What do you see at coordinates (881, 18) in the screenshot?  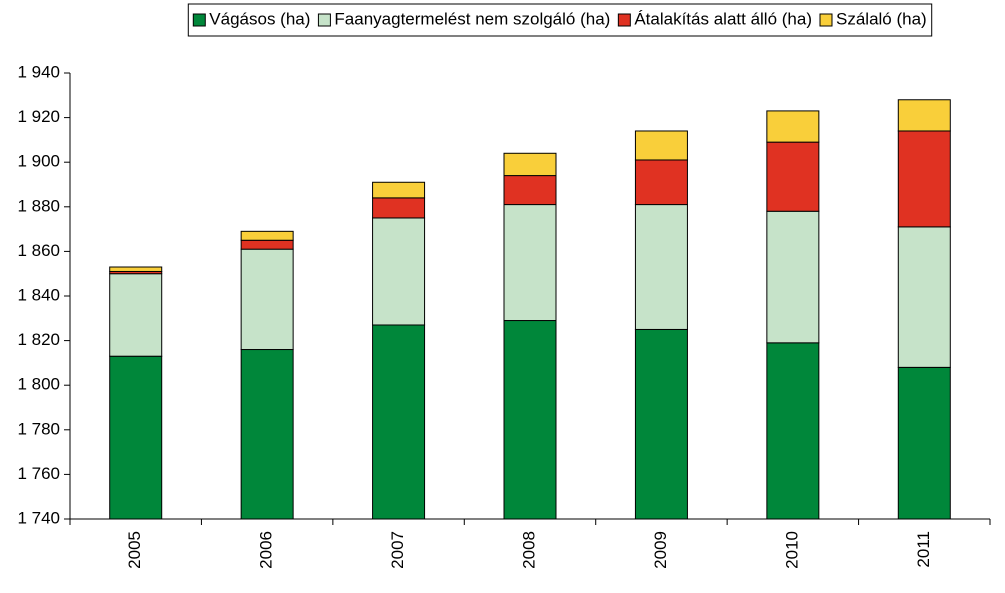 I see `legend-label: Szálaló (ha)` at bounding box center [881, 18].